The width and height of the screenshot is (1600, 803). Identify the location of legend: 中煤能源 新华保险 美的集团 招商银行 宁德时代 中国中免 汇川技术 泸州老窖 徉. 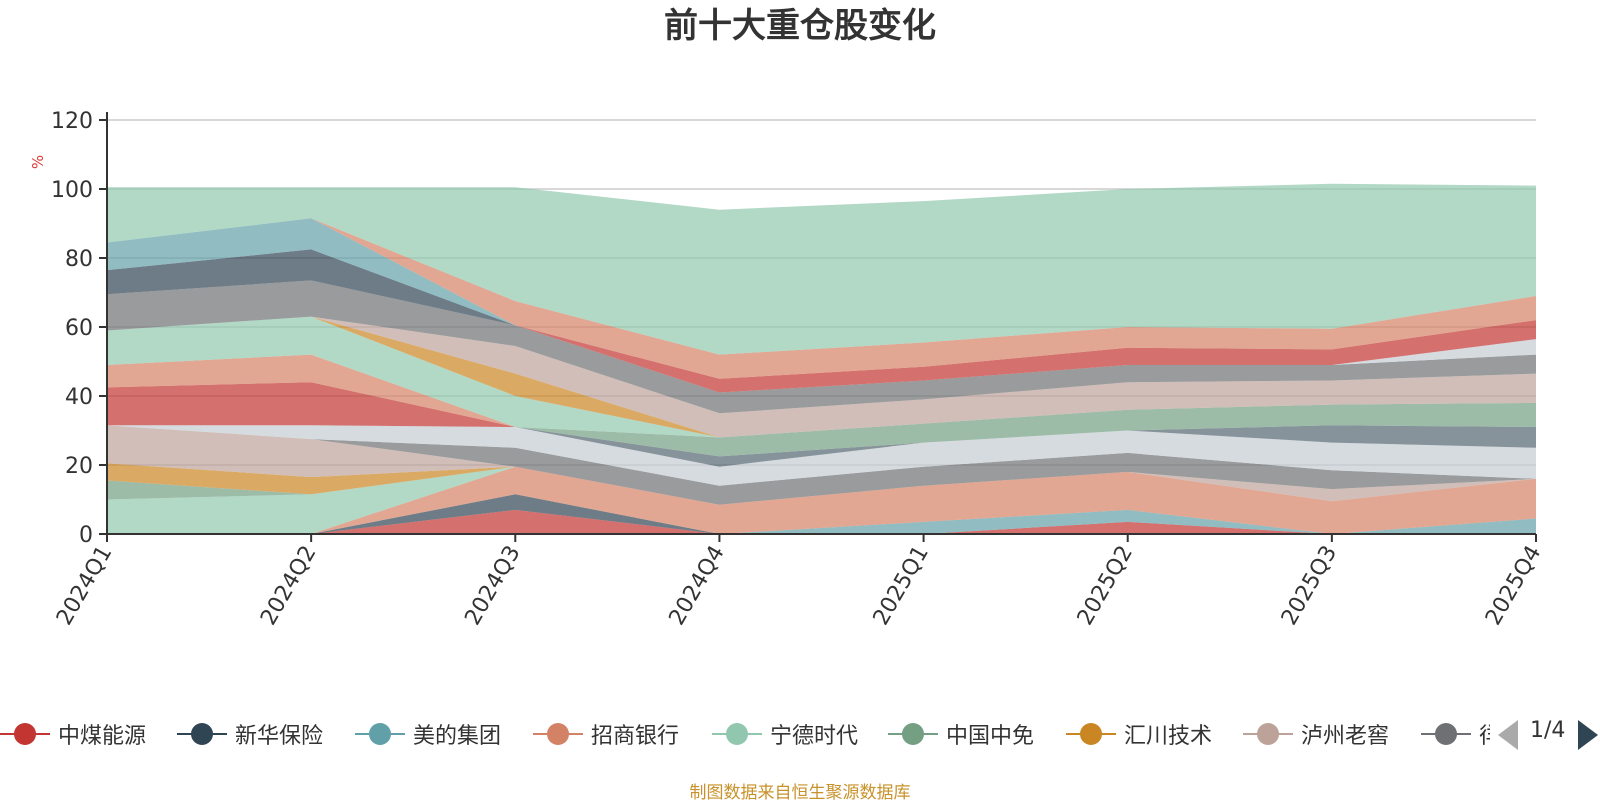
(745, 734).